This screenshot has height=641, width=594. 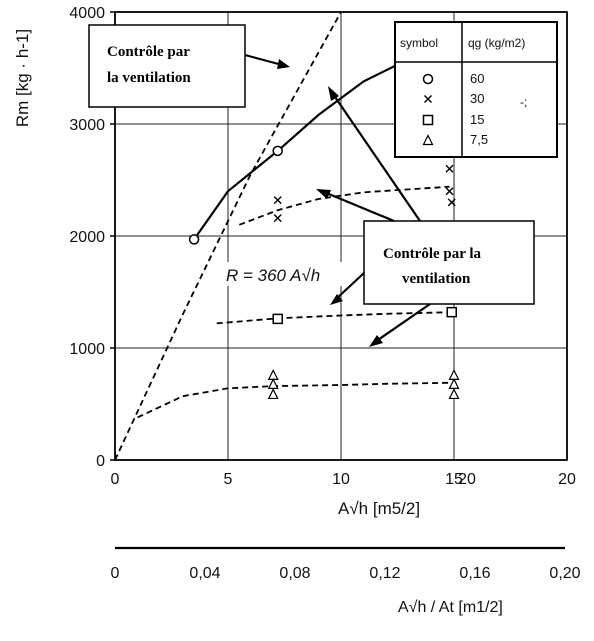 What do you see at coordinates (100, 461) in the screenshot?
I see `y-tick-label: 0` at bounding box center [100, 461].